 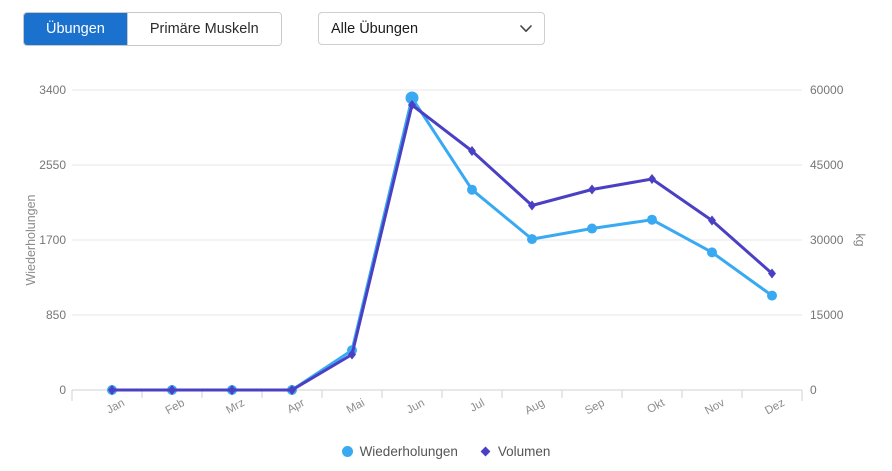 What do you see at coordinates (485, 451) in the screenshot?
I see `volumen-diamond-swatch` at bounding box center [485, 451].